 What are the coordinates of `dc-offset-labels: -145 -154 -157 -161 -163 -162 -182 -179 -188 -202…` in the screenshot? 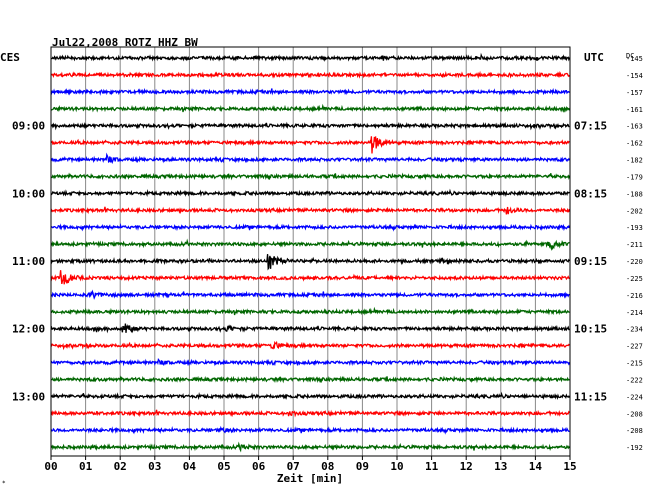 It's located at (634, 253).